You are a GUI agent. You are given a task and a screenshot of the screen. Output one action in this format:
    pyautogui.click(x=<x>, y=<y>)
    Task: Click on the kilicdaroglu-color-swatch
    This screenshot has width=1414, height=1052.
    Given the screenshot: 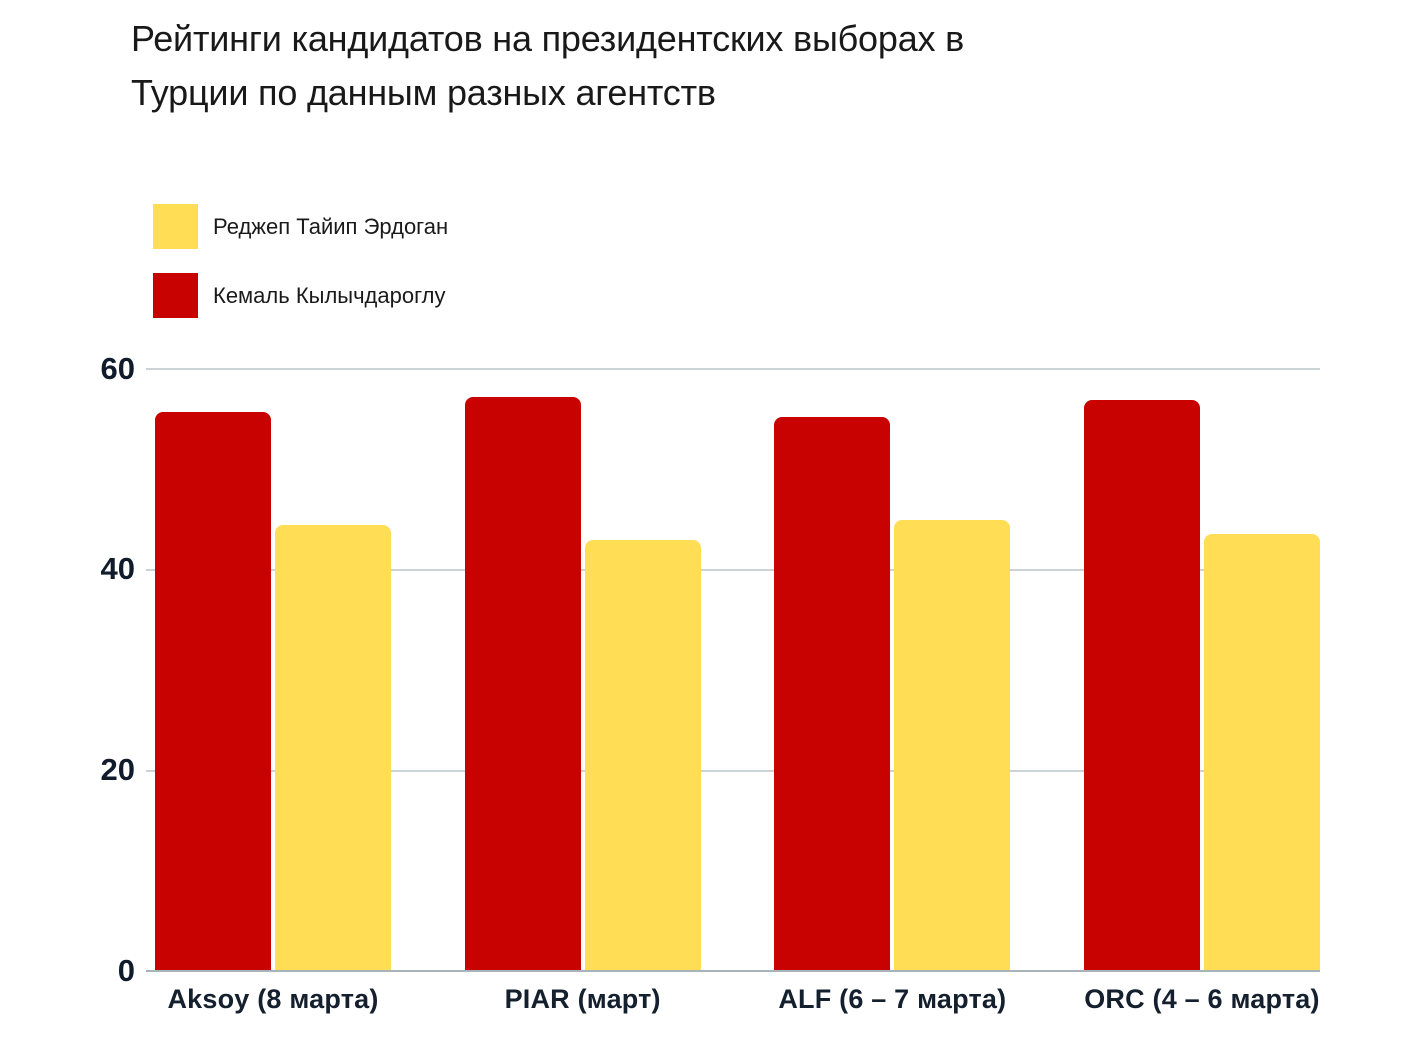 What is the action you would take?
    pyautogui.click(x=175, y=295)
    